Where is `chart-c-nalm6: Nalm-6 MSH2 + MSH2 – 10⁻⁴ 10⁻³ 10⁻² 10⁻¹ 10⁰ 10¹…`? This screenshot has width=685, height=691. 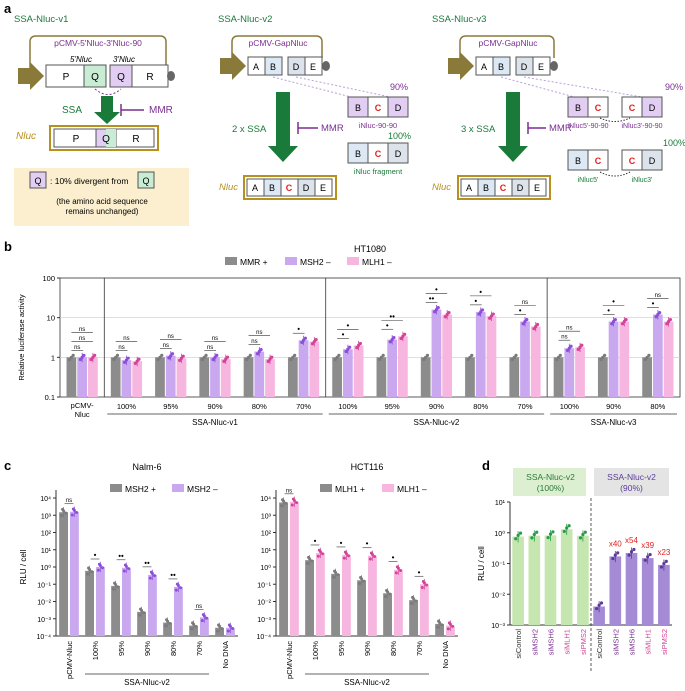
chart-c-nalm6: Nalm-6 MSH2 + MSH2 – 10⁻⁴ 10⁻³ 10⁻² 10⁻¹ 10⁰ 10¹… is located at coordinates (128, 574).